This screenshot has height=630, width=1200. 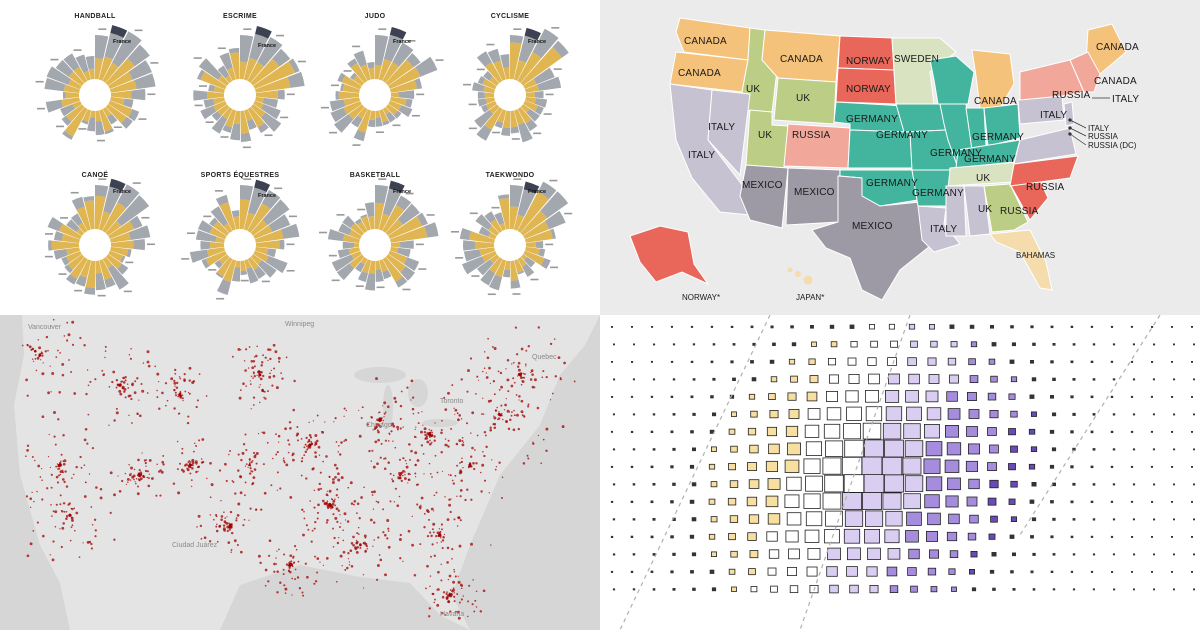 What do you see at coordinates (380, 375) in the screenshot?
I see `great-lake-superior` at bounding box center [380, 375].